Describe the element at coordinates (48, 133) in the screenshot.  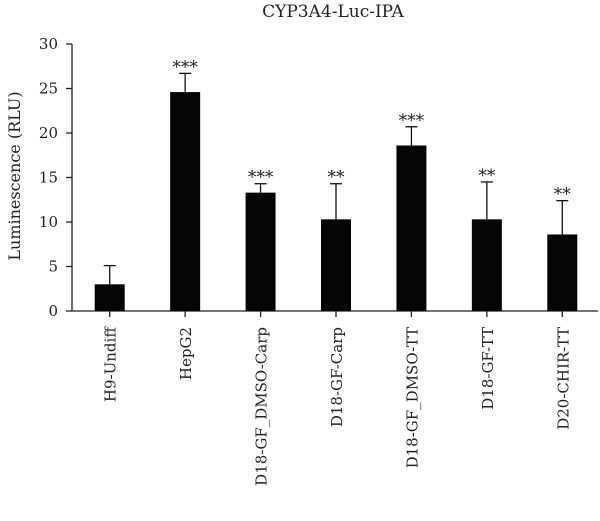
I see `y-tick-label: 20` at that location.